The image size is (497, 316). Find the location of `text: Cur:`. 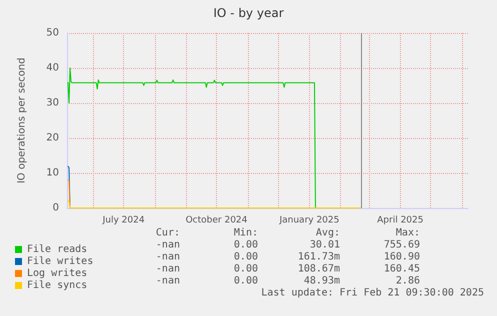

text: Cur: is located at coordinates (168, 233).